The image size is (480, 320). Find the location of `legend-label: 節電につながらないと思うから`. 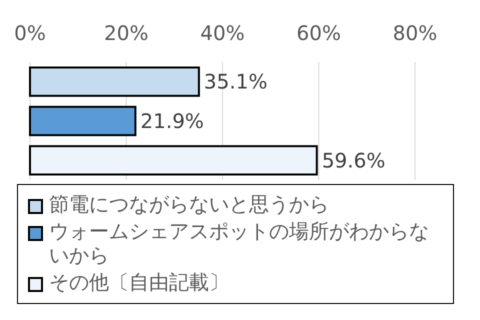

legend-label: 節電につながらないと思うから is located at coordinates (189, 204).